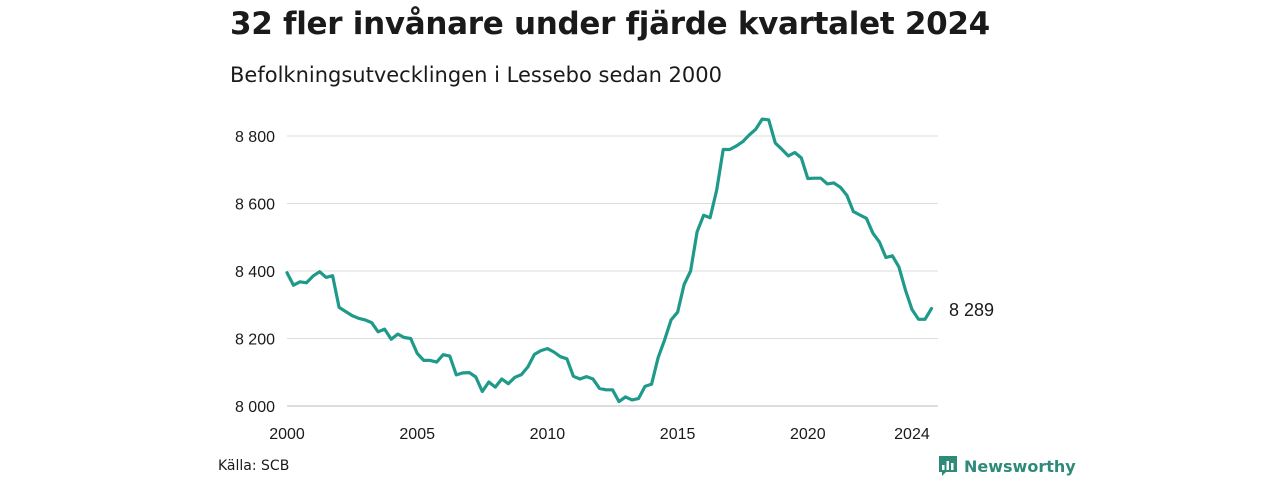  Describe the element at coordinates (255, 137) in the screenshot. I see `y-tick-label: 8 800` at that location.